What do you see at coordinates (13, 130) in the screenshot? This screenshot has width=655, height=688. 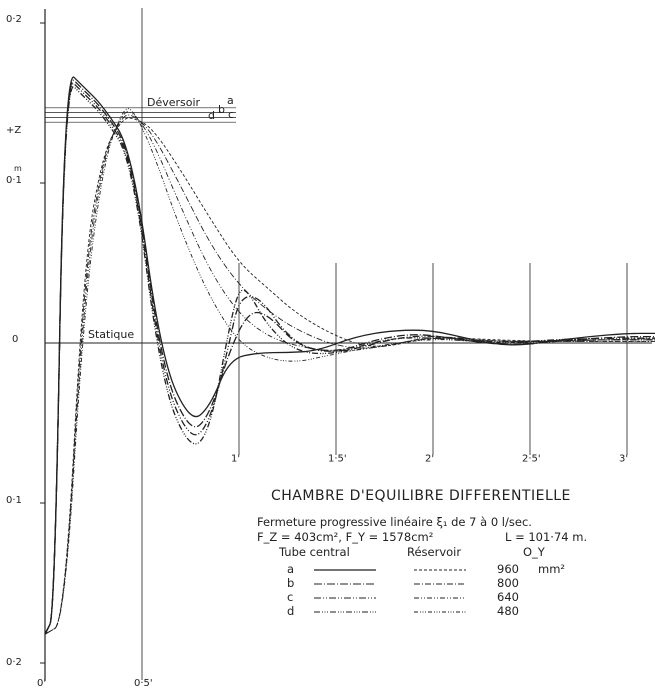 I see `y-axis-name: +Z` at bounding box center [13, 130].